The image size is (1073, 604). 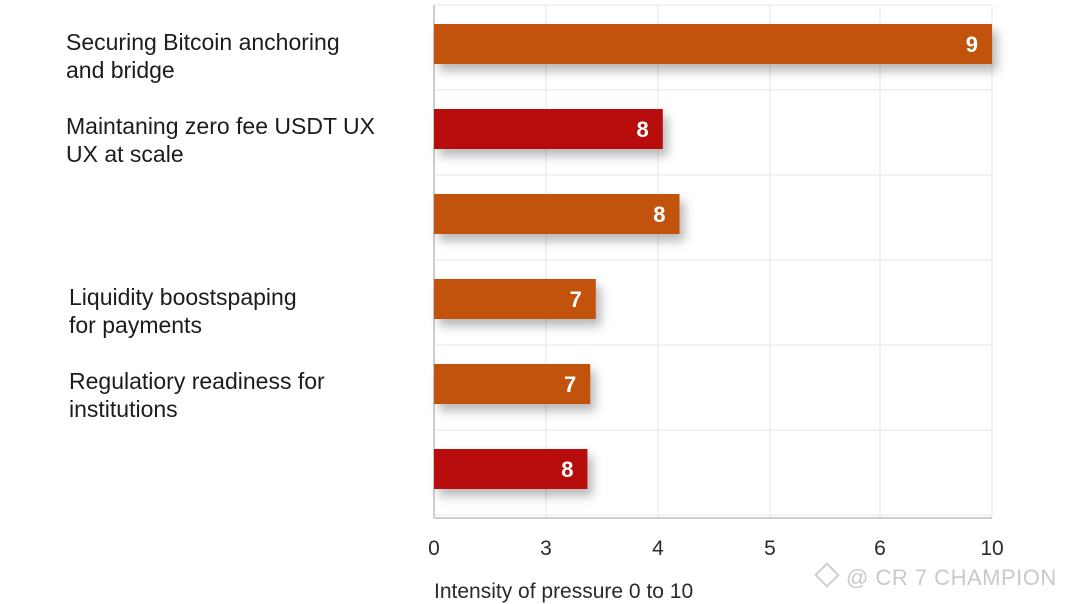 I want to click on category-label: Liquidity boostspaping for payments, so click(x=183, y=311).